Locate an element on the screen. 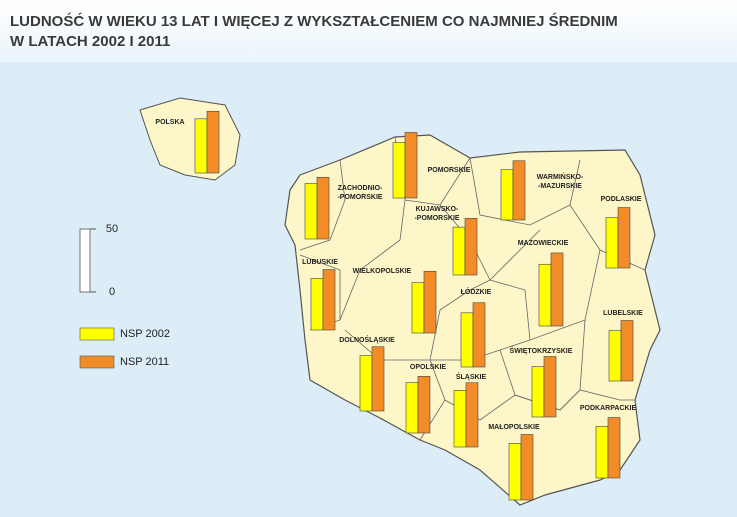 This screenshot has width=737, height=517. region-label: DOLNOŚLĄSKIE is located at coordinates (367, 339).